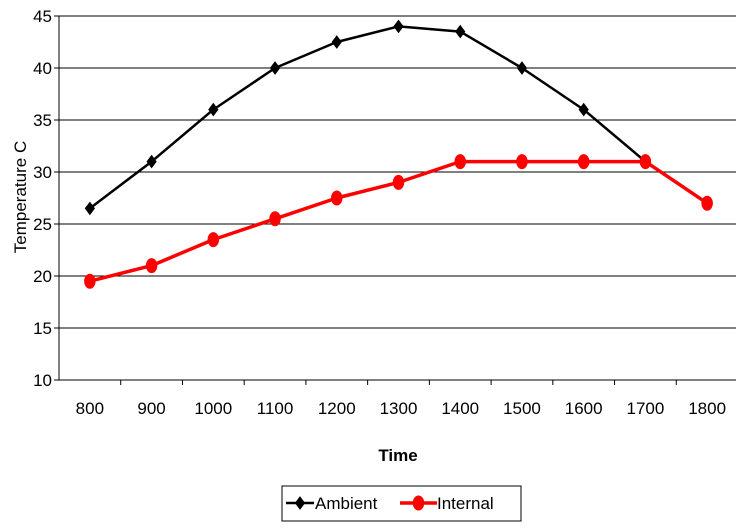  I want to click on x-tick-label: 1200, so click(337, 408).